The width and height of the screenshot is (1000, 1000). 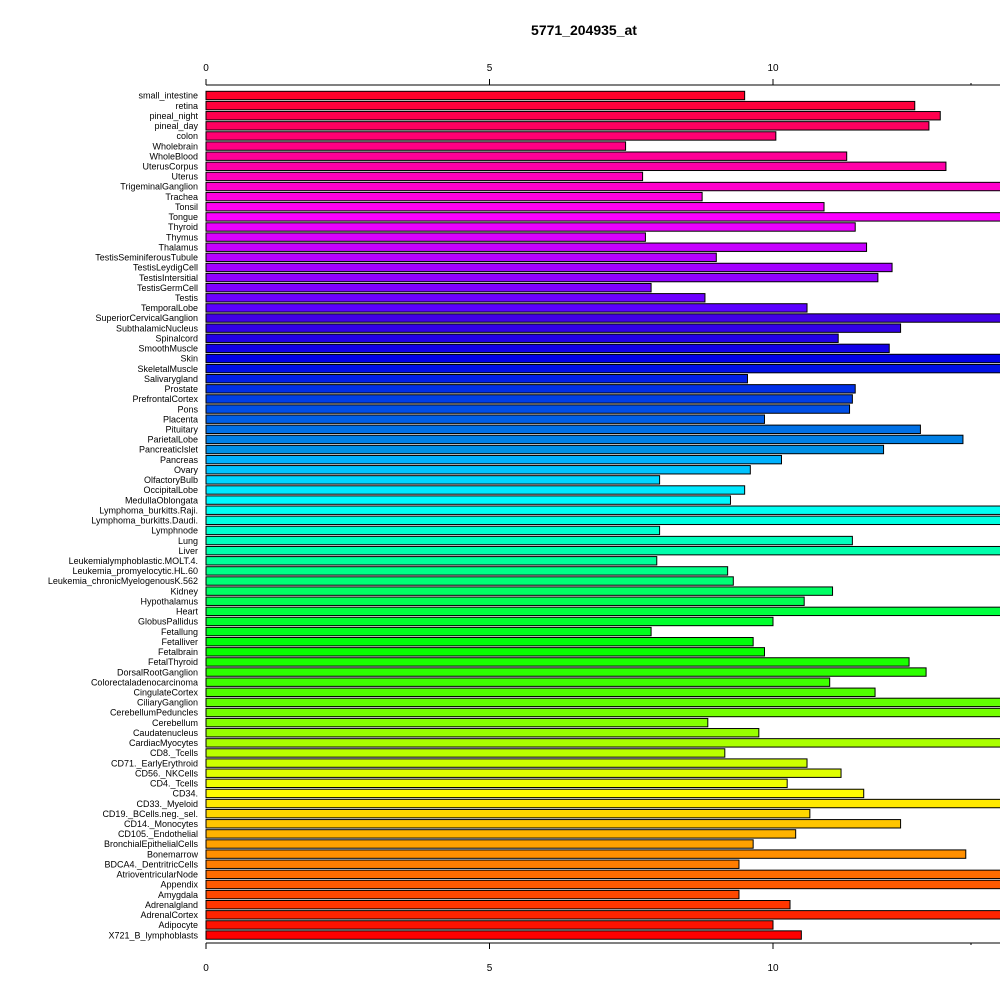 I want to click on category-label: TemporalLobe, so click(x=169, y=308).